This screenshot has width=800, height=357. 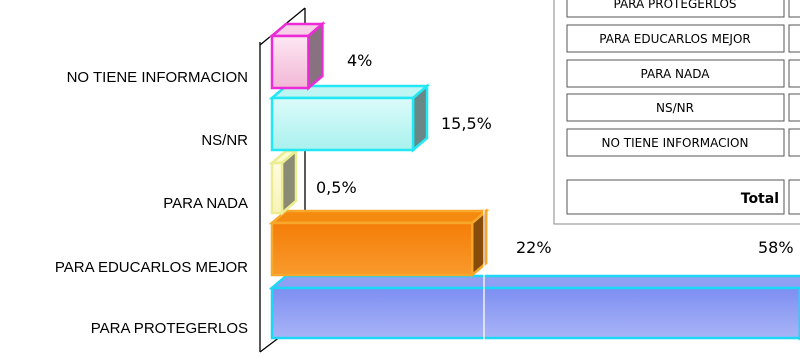 I want to click on table-total-value-cell, so click(x=794, y=197).